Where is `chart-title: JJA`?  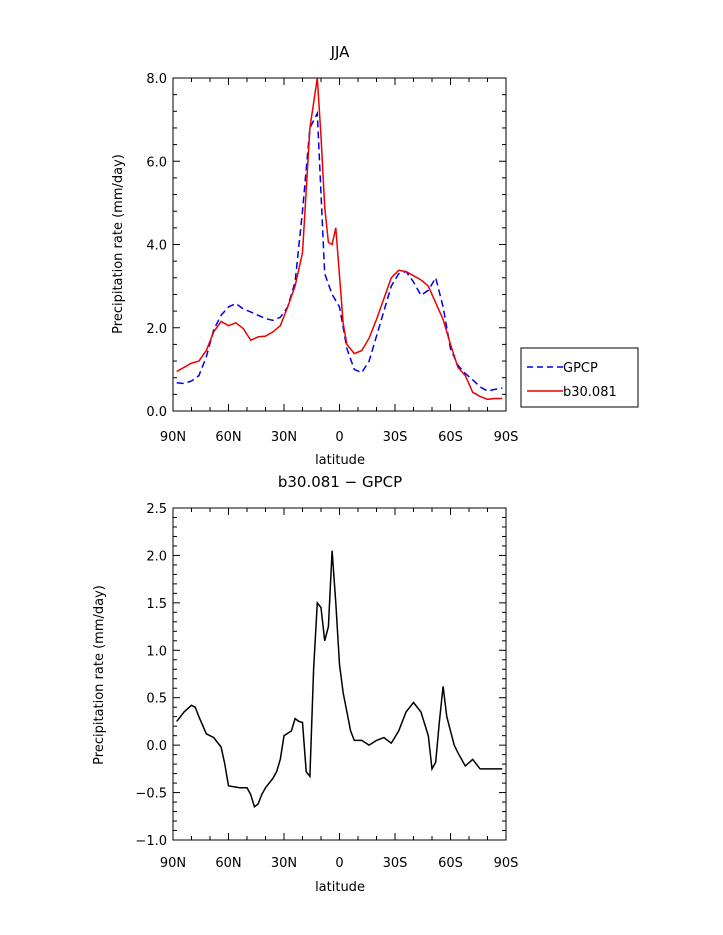
chart-title: JJA is located at coordinates (340, 52).